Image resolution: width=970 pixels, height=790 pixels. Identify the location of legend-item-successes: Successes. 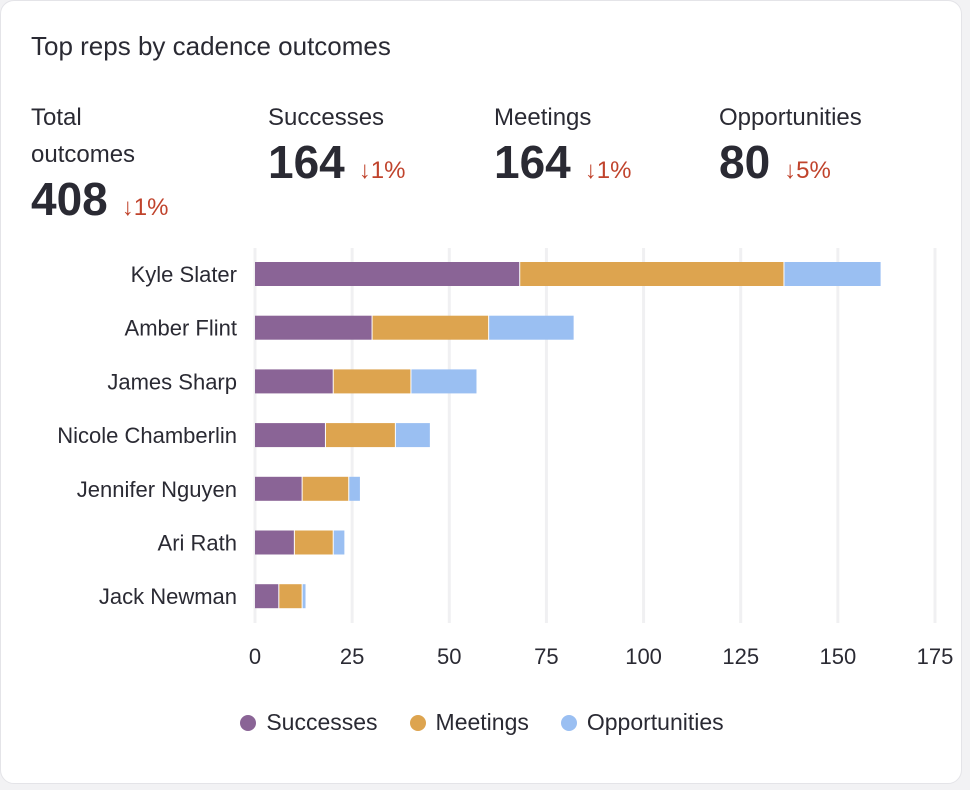
(309, 722).